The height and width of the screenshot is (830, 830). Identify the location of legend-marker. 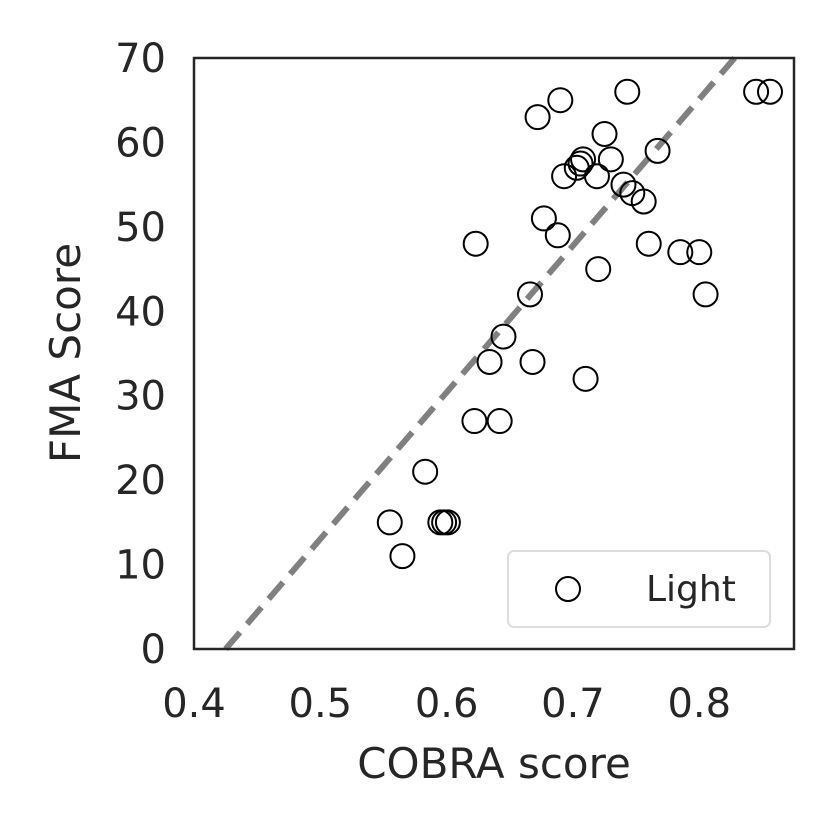
(568, 589).